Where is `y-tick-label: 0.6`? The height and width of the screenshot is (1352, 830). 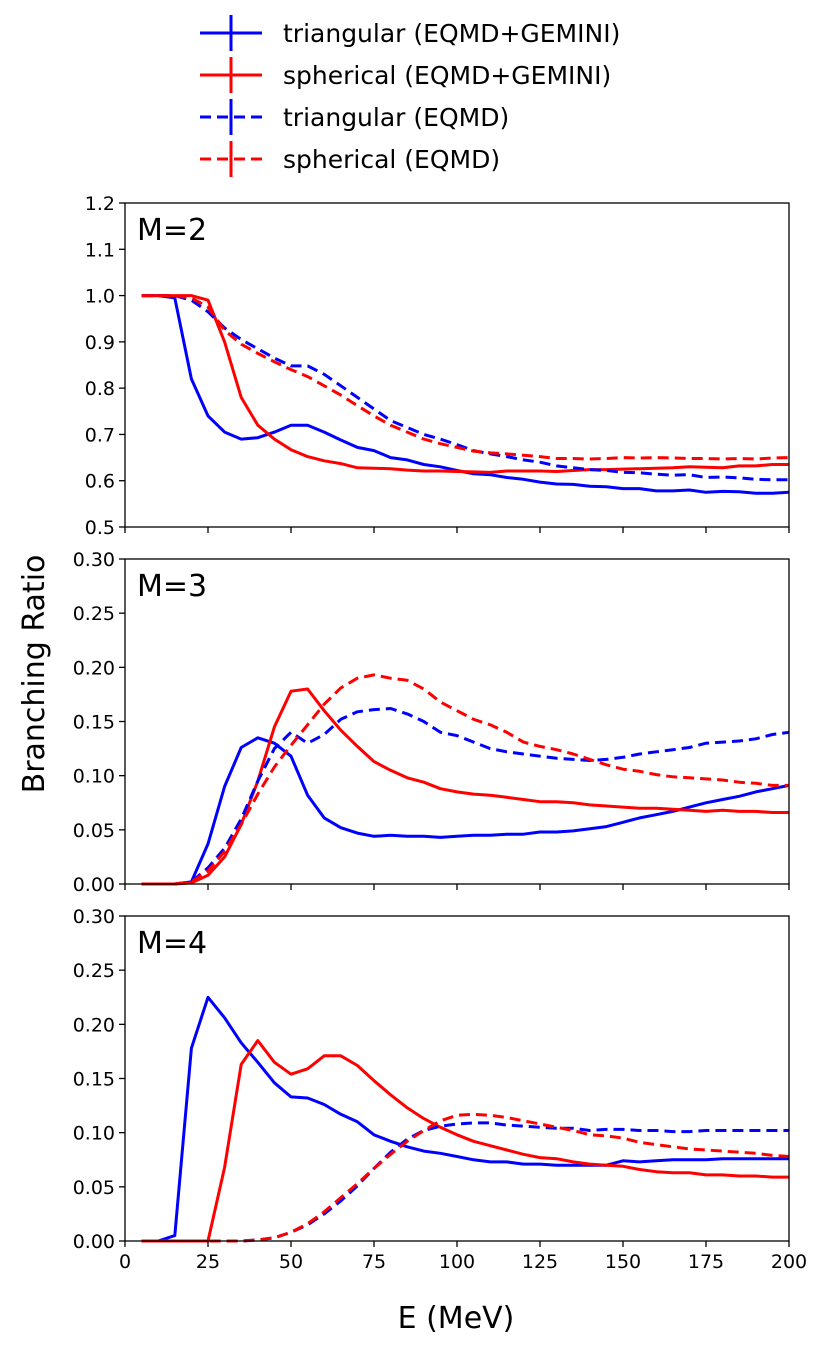 y-tick-label: 0.6 is located at coordinates (100, 482).